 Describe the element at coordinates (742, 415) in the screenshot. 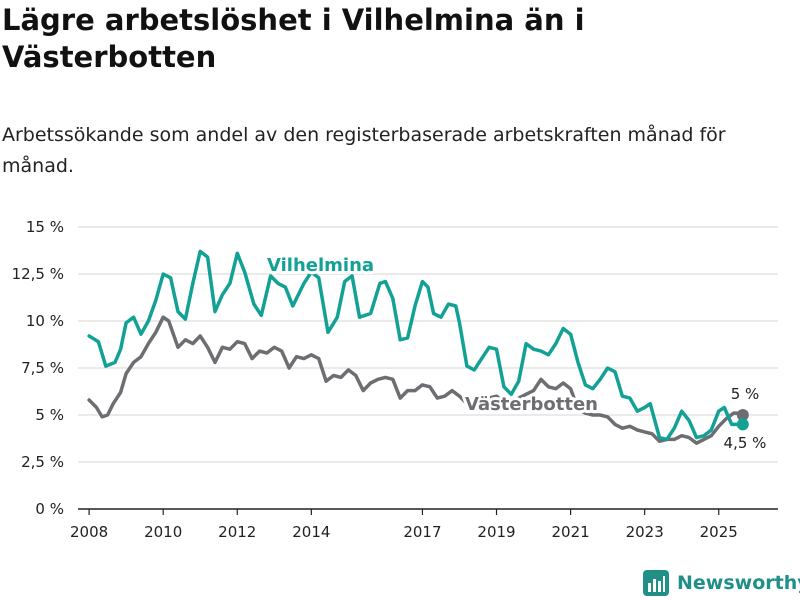

I see `end-point-västerbotten` at that location.